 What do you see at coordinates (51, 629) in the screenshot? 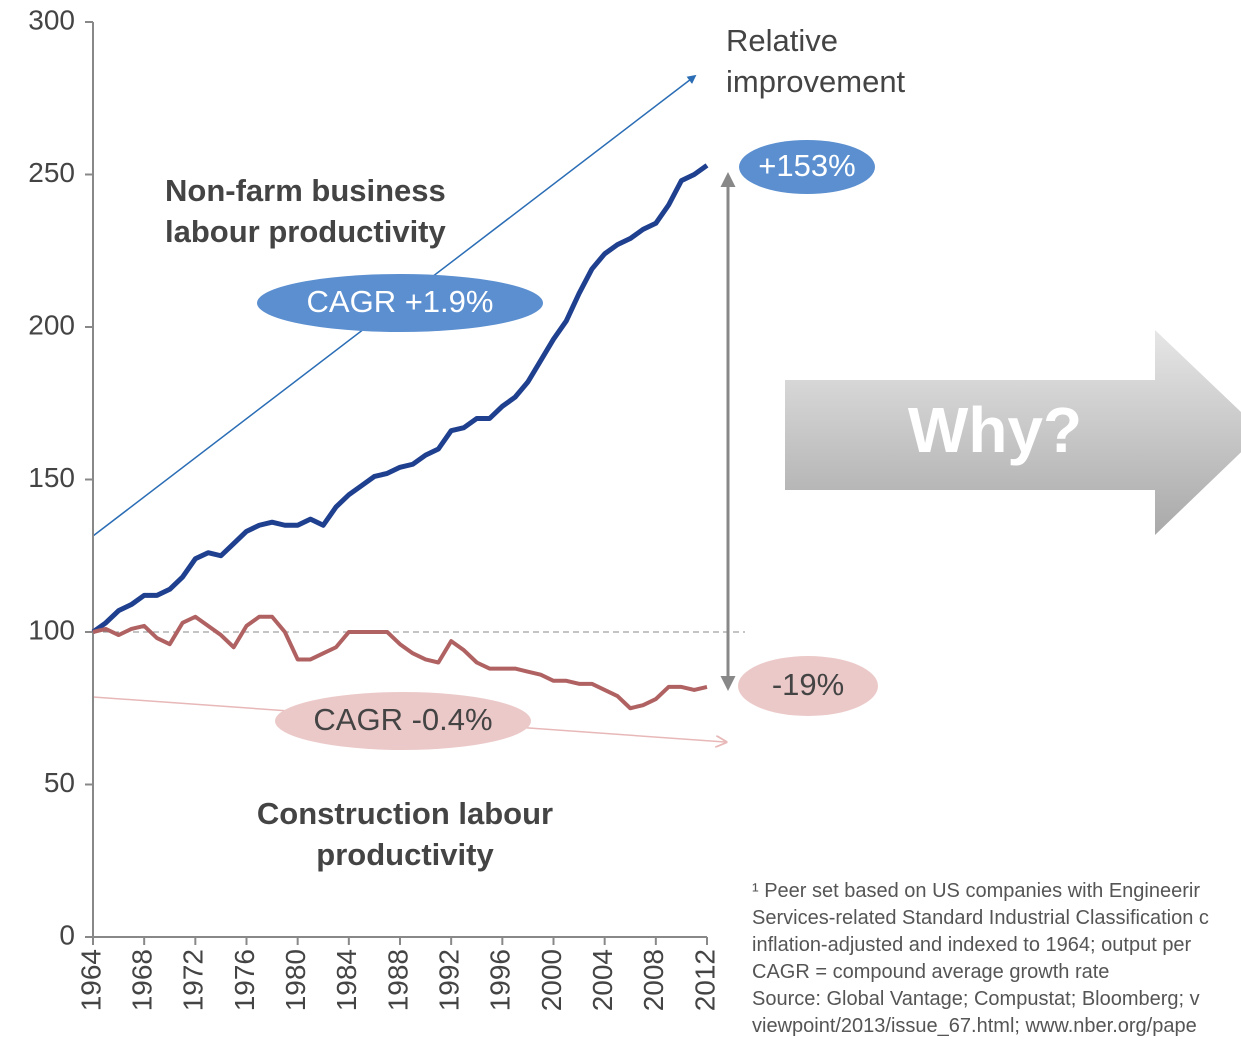
I see `y-tick-label: 100` at bounding box center [51, 629].